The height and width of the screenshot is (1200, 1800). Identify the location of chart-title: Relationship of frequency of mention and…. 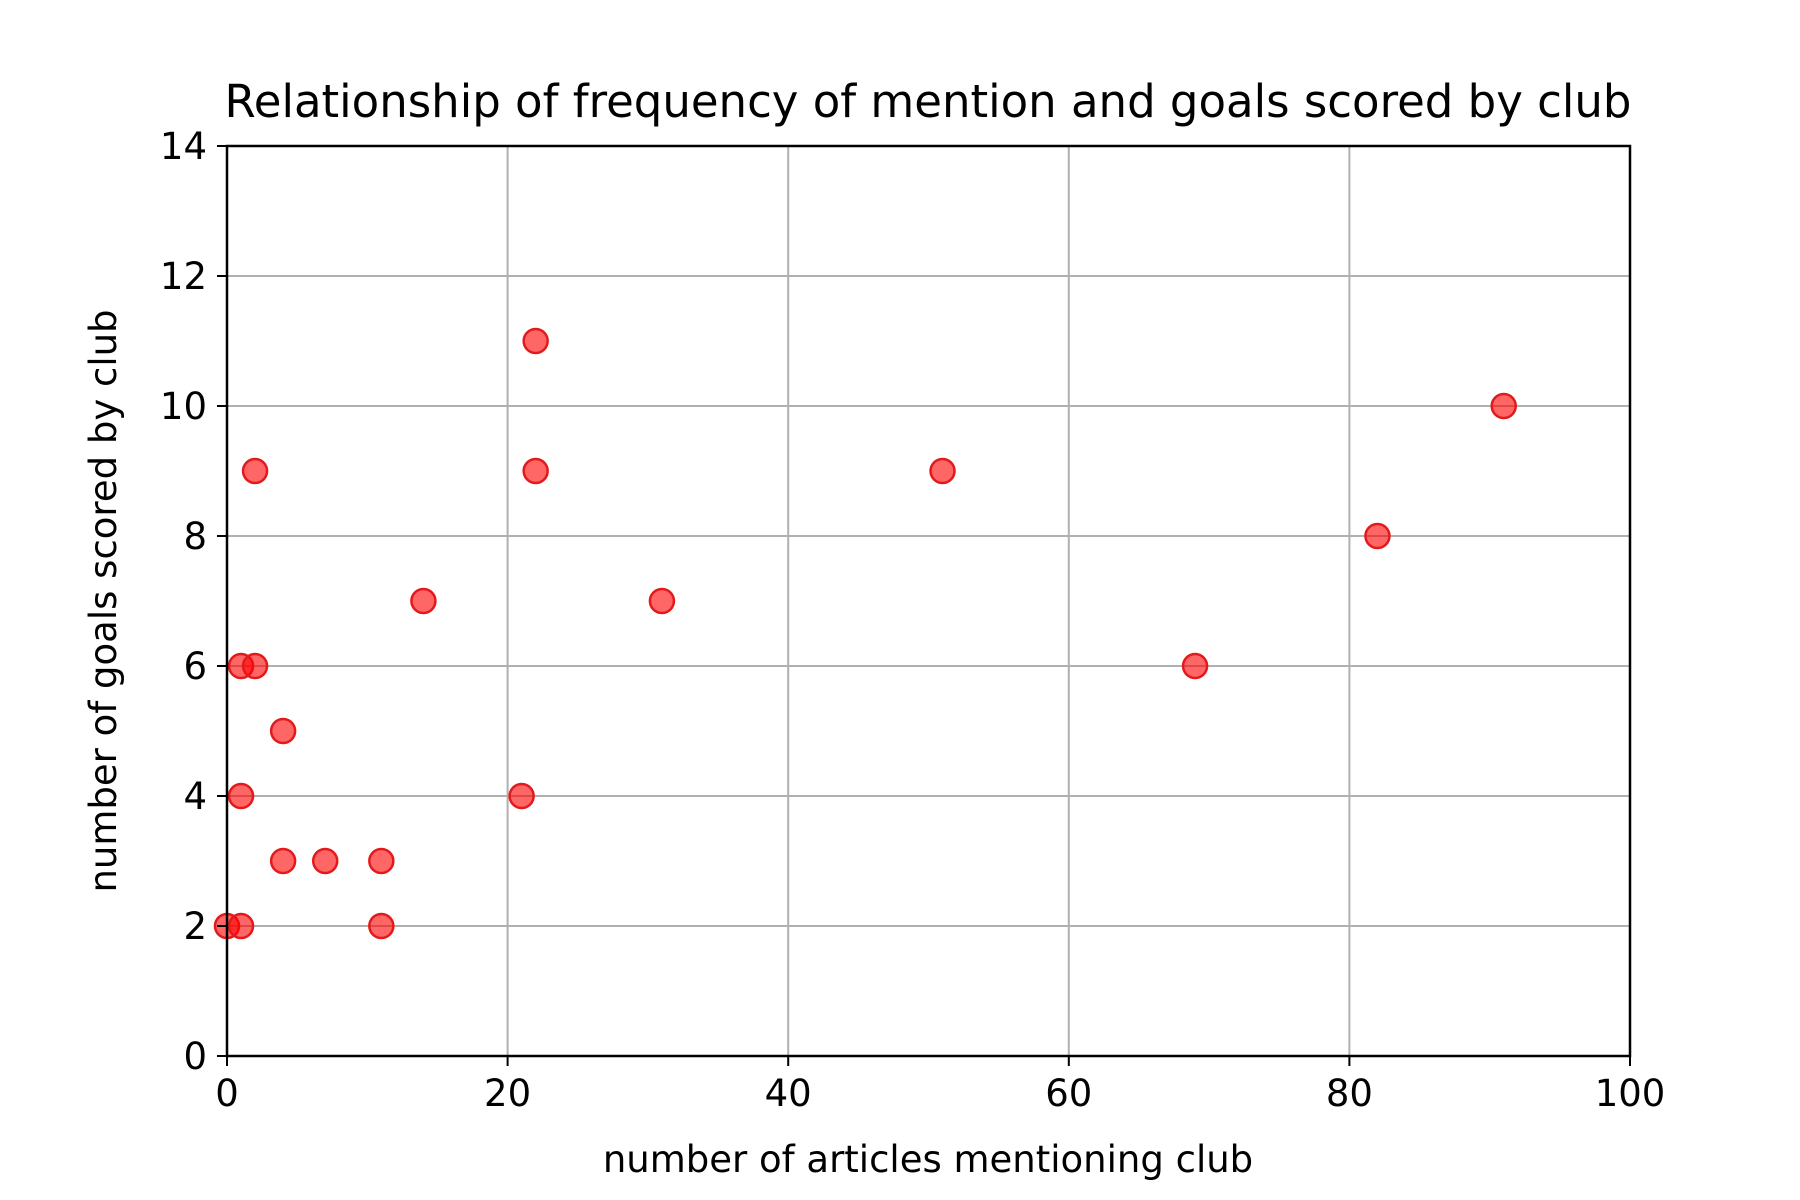
(928, 101).